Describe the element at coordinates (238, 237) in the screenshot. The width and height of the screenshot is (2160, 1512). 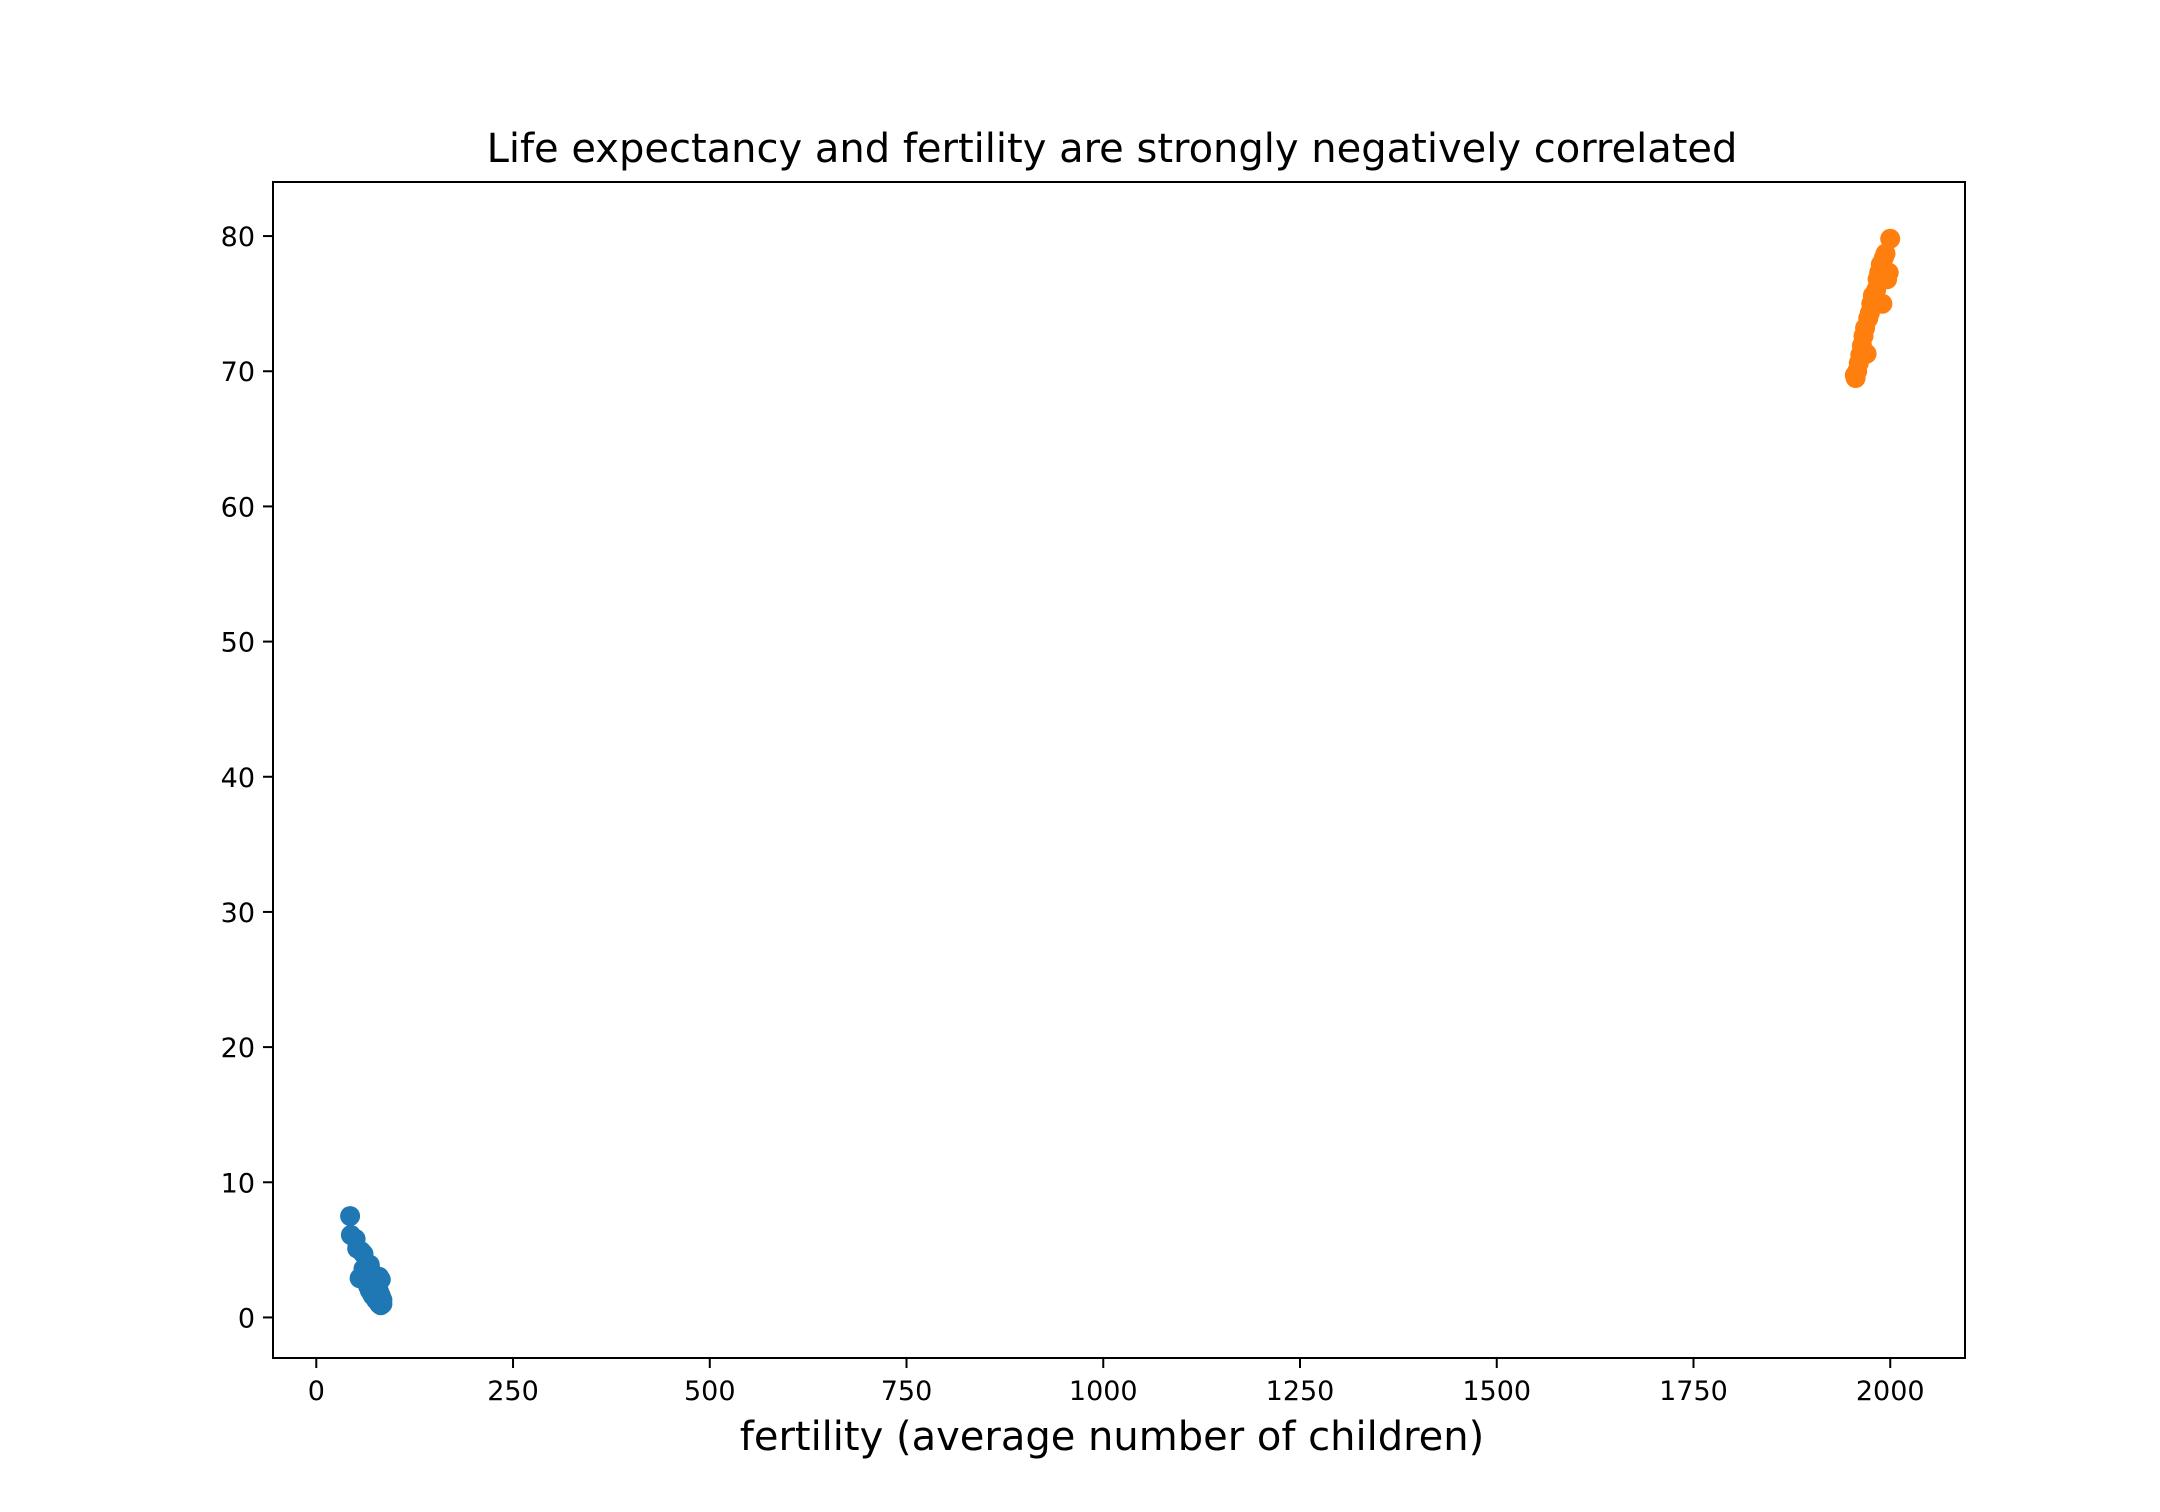
I see `y-tick-label: 80` at that location.